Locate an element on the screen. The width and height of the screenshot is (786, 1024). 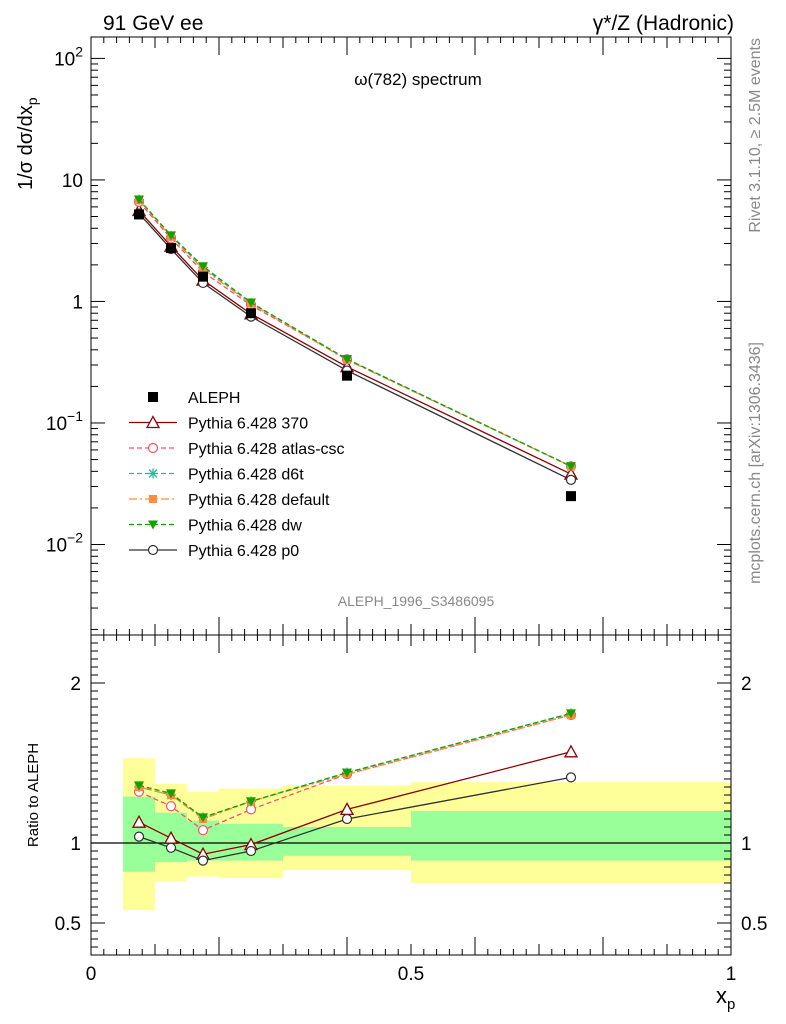
header-right: γ*/Z (Hadronic) is located at coordinates (663, 23).